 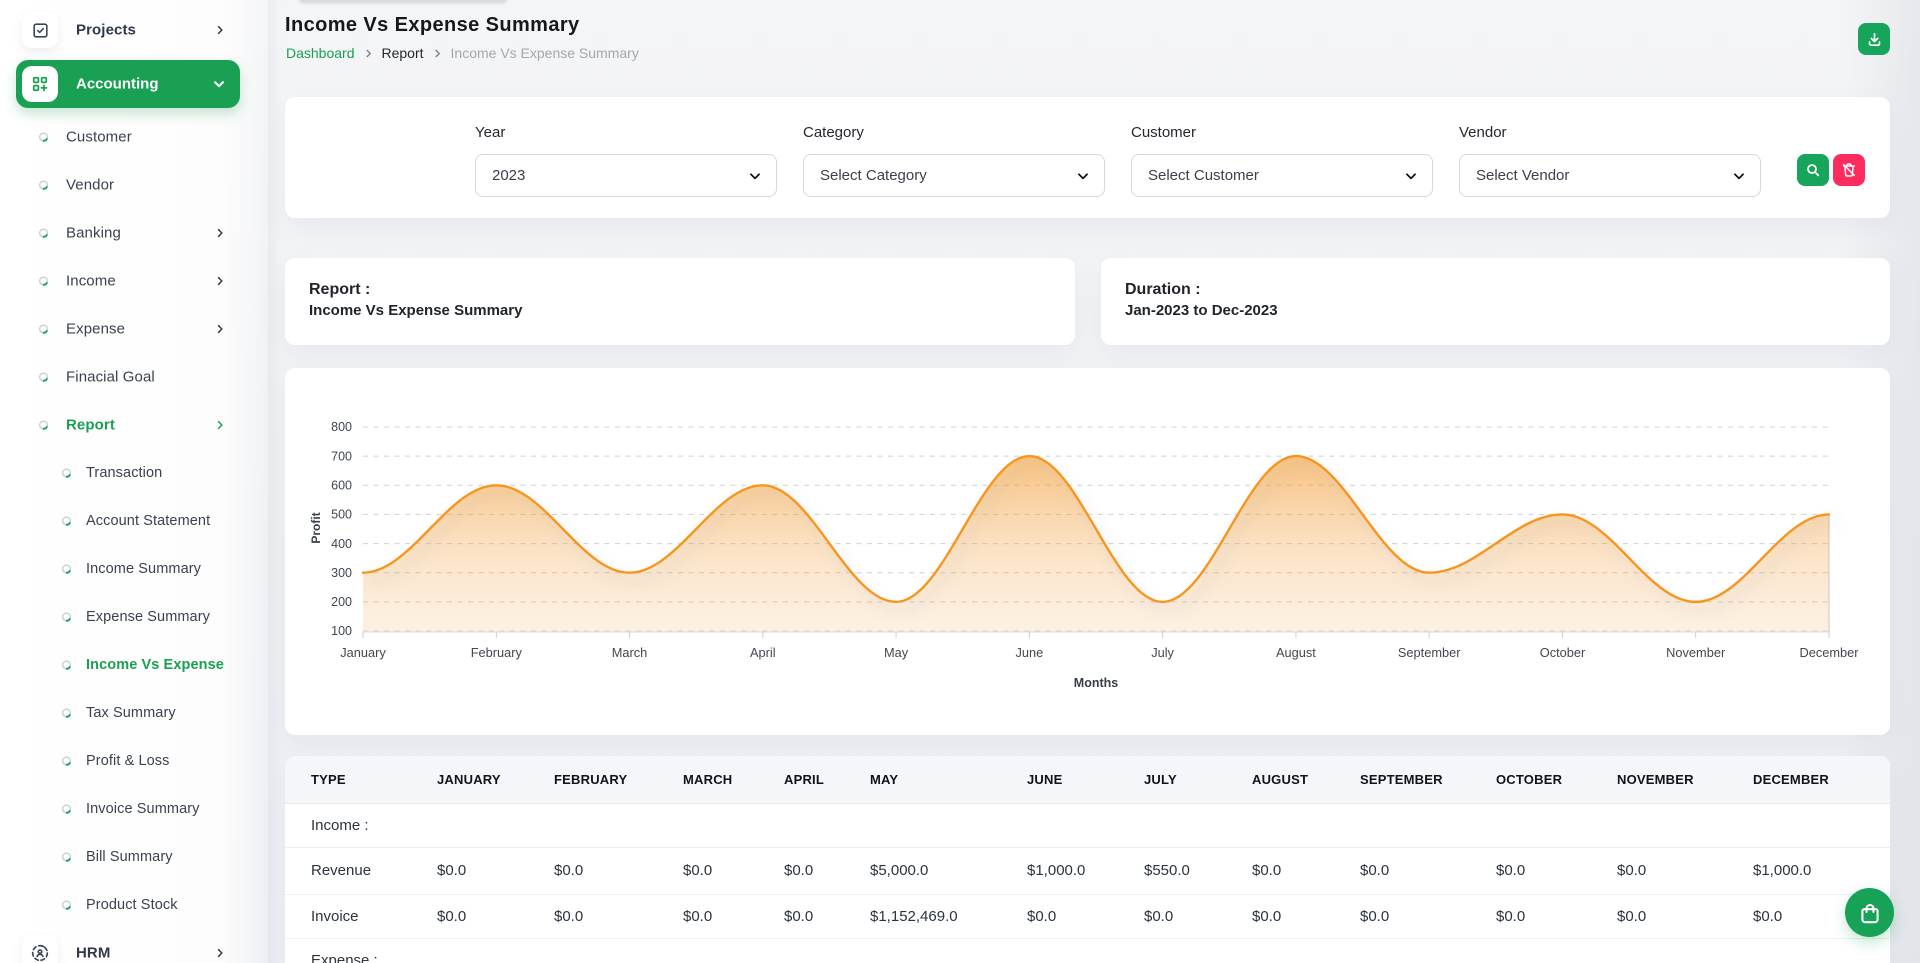 What do you see at coordinates (341, 631) in the screenshot?
I see `svg-text: 100` at bounding box center [341, 631].